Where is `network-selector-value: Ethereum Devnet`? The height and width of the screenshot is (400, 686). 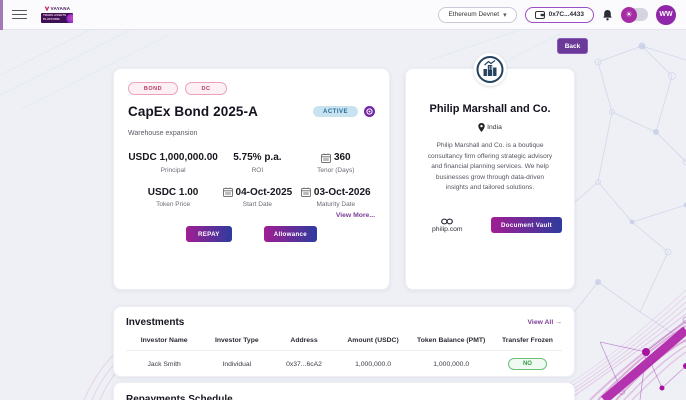 network-selector-value: Ethereum Devnet is located at coordinates (474, 14).